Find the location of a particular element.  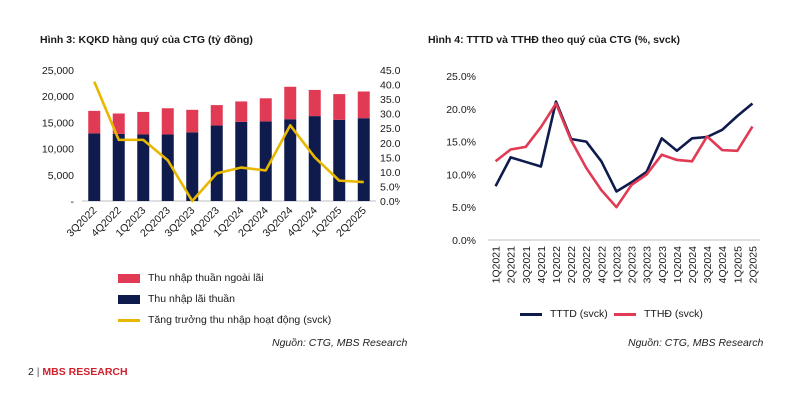

legend-label-nonint: Thu nhập thuần ngoài lãi is located at coordinates (206, 278).